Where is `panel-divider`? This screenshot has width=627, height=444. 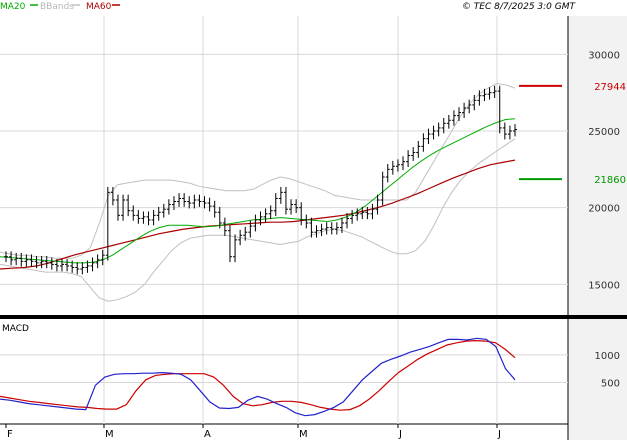 panel-divider is located at coordinates (313, 317).